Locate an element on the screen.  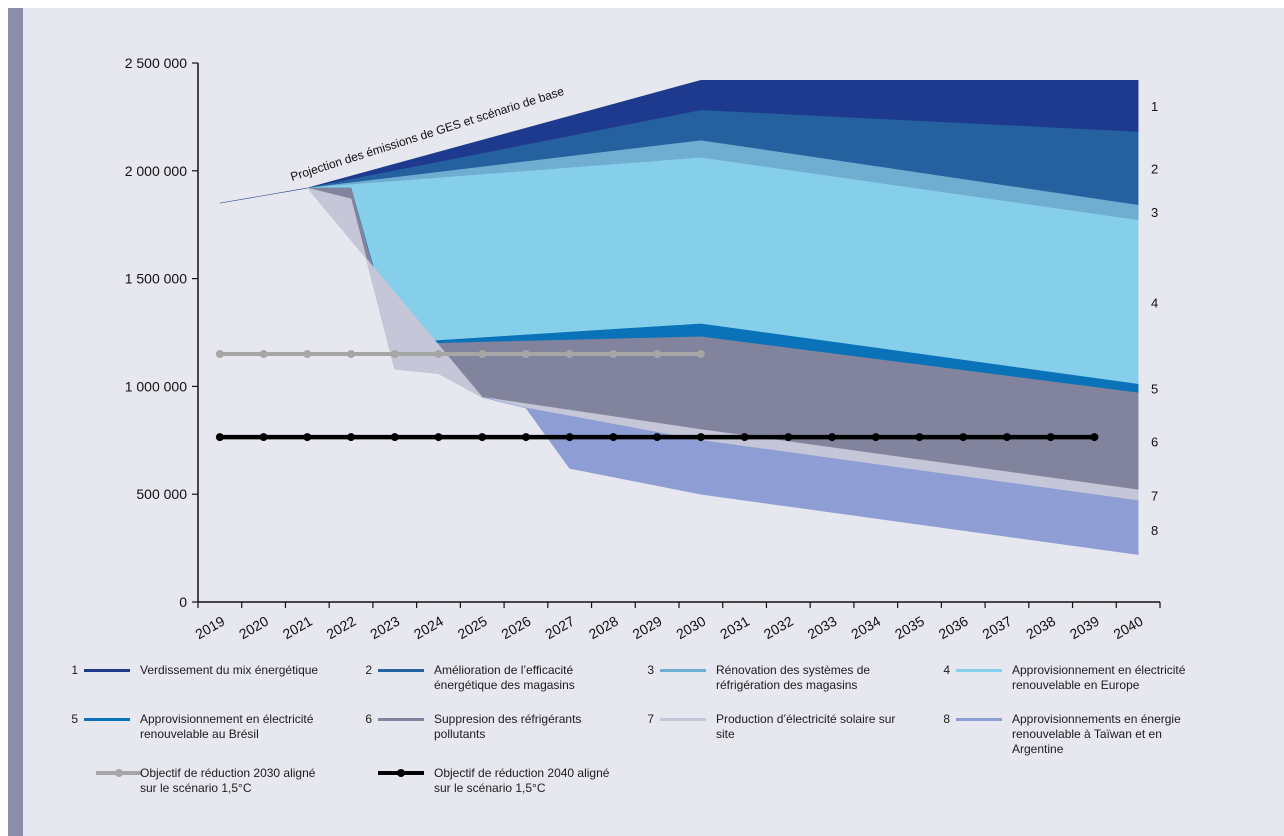
x-tick-label: 2027 is located at coordinates (559, 628).